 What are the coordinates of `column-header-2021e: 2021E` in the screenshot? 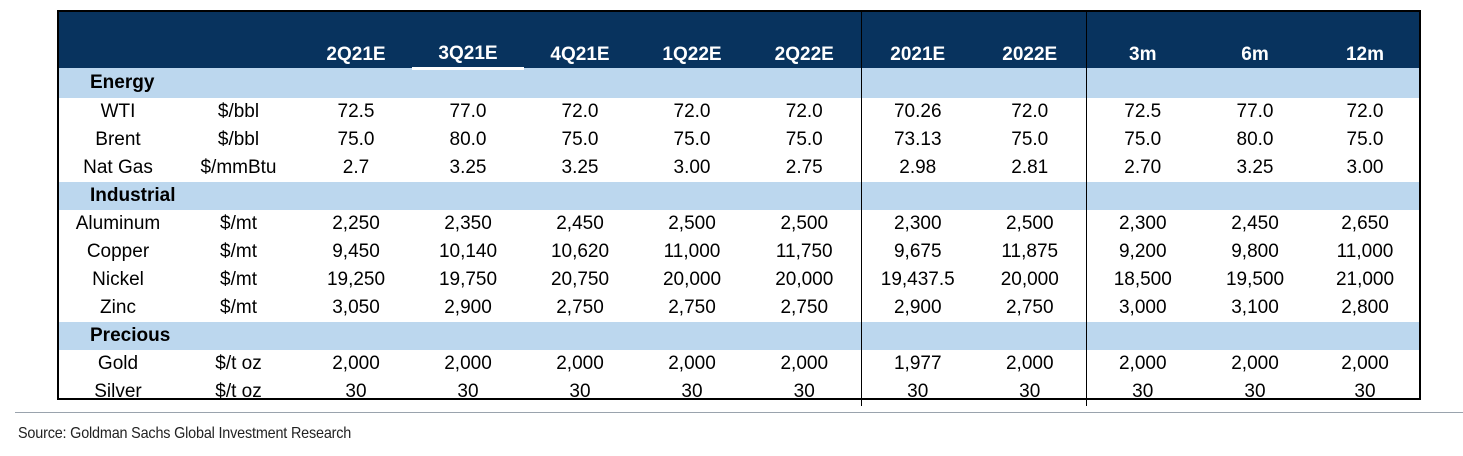 It's located at (917, 40).